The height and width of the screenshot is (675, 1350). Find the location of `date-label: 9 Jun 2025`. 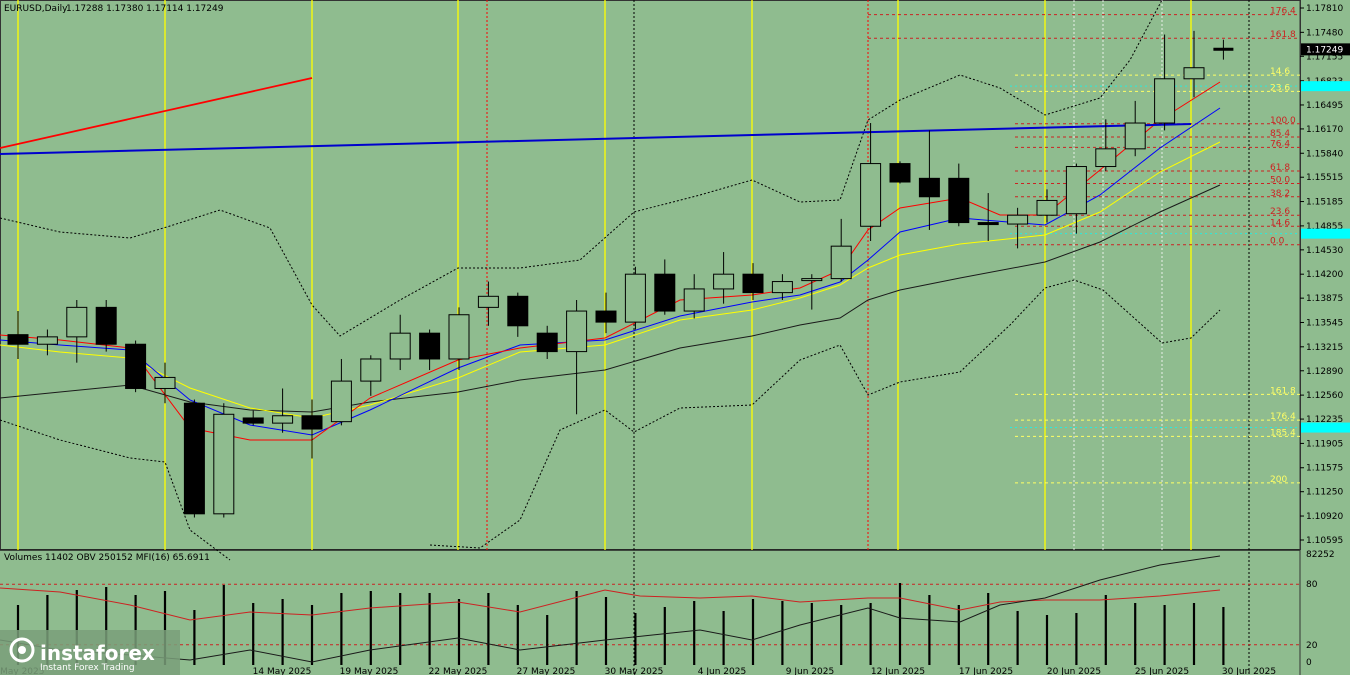

date-label: 9 Jun 2025 is located at coordinates (810, 671).